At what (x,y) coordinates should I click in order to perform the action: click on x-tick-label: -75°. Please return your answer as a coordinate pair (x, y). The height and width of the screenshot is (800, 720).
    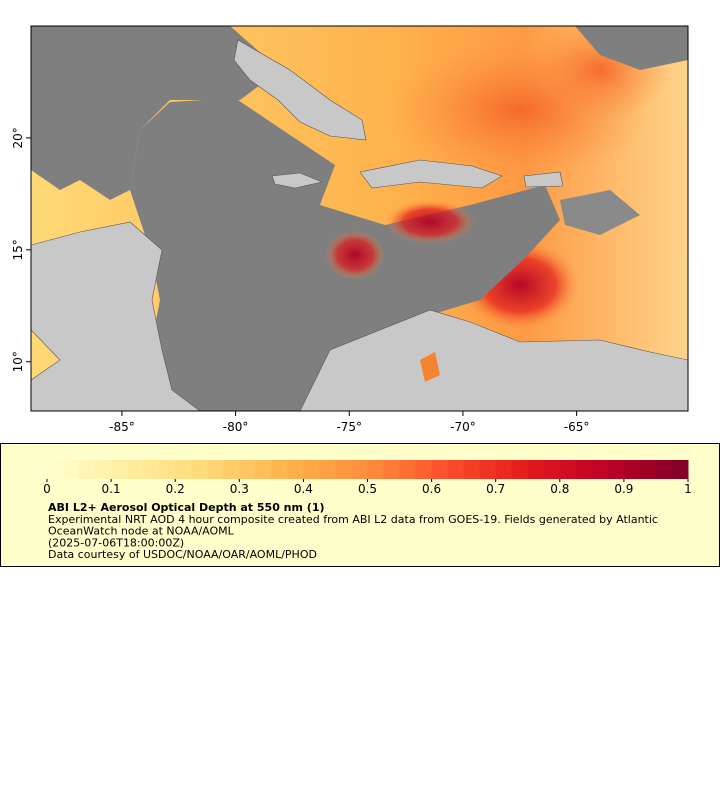
    Looking at the image, I should click on (349, 427).